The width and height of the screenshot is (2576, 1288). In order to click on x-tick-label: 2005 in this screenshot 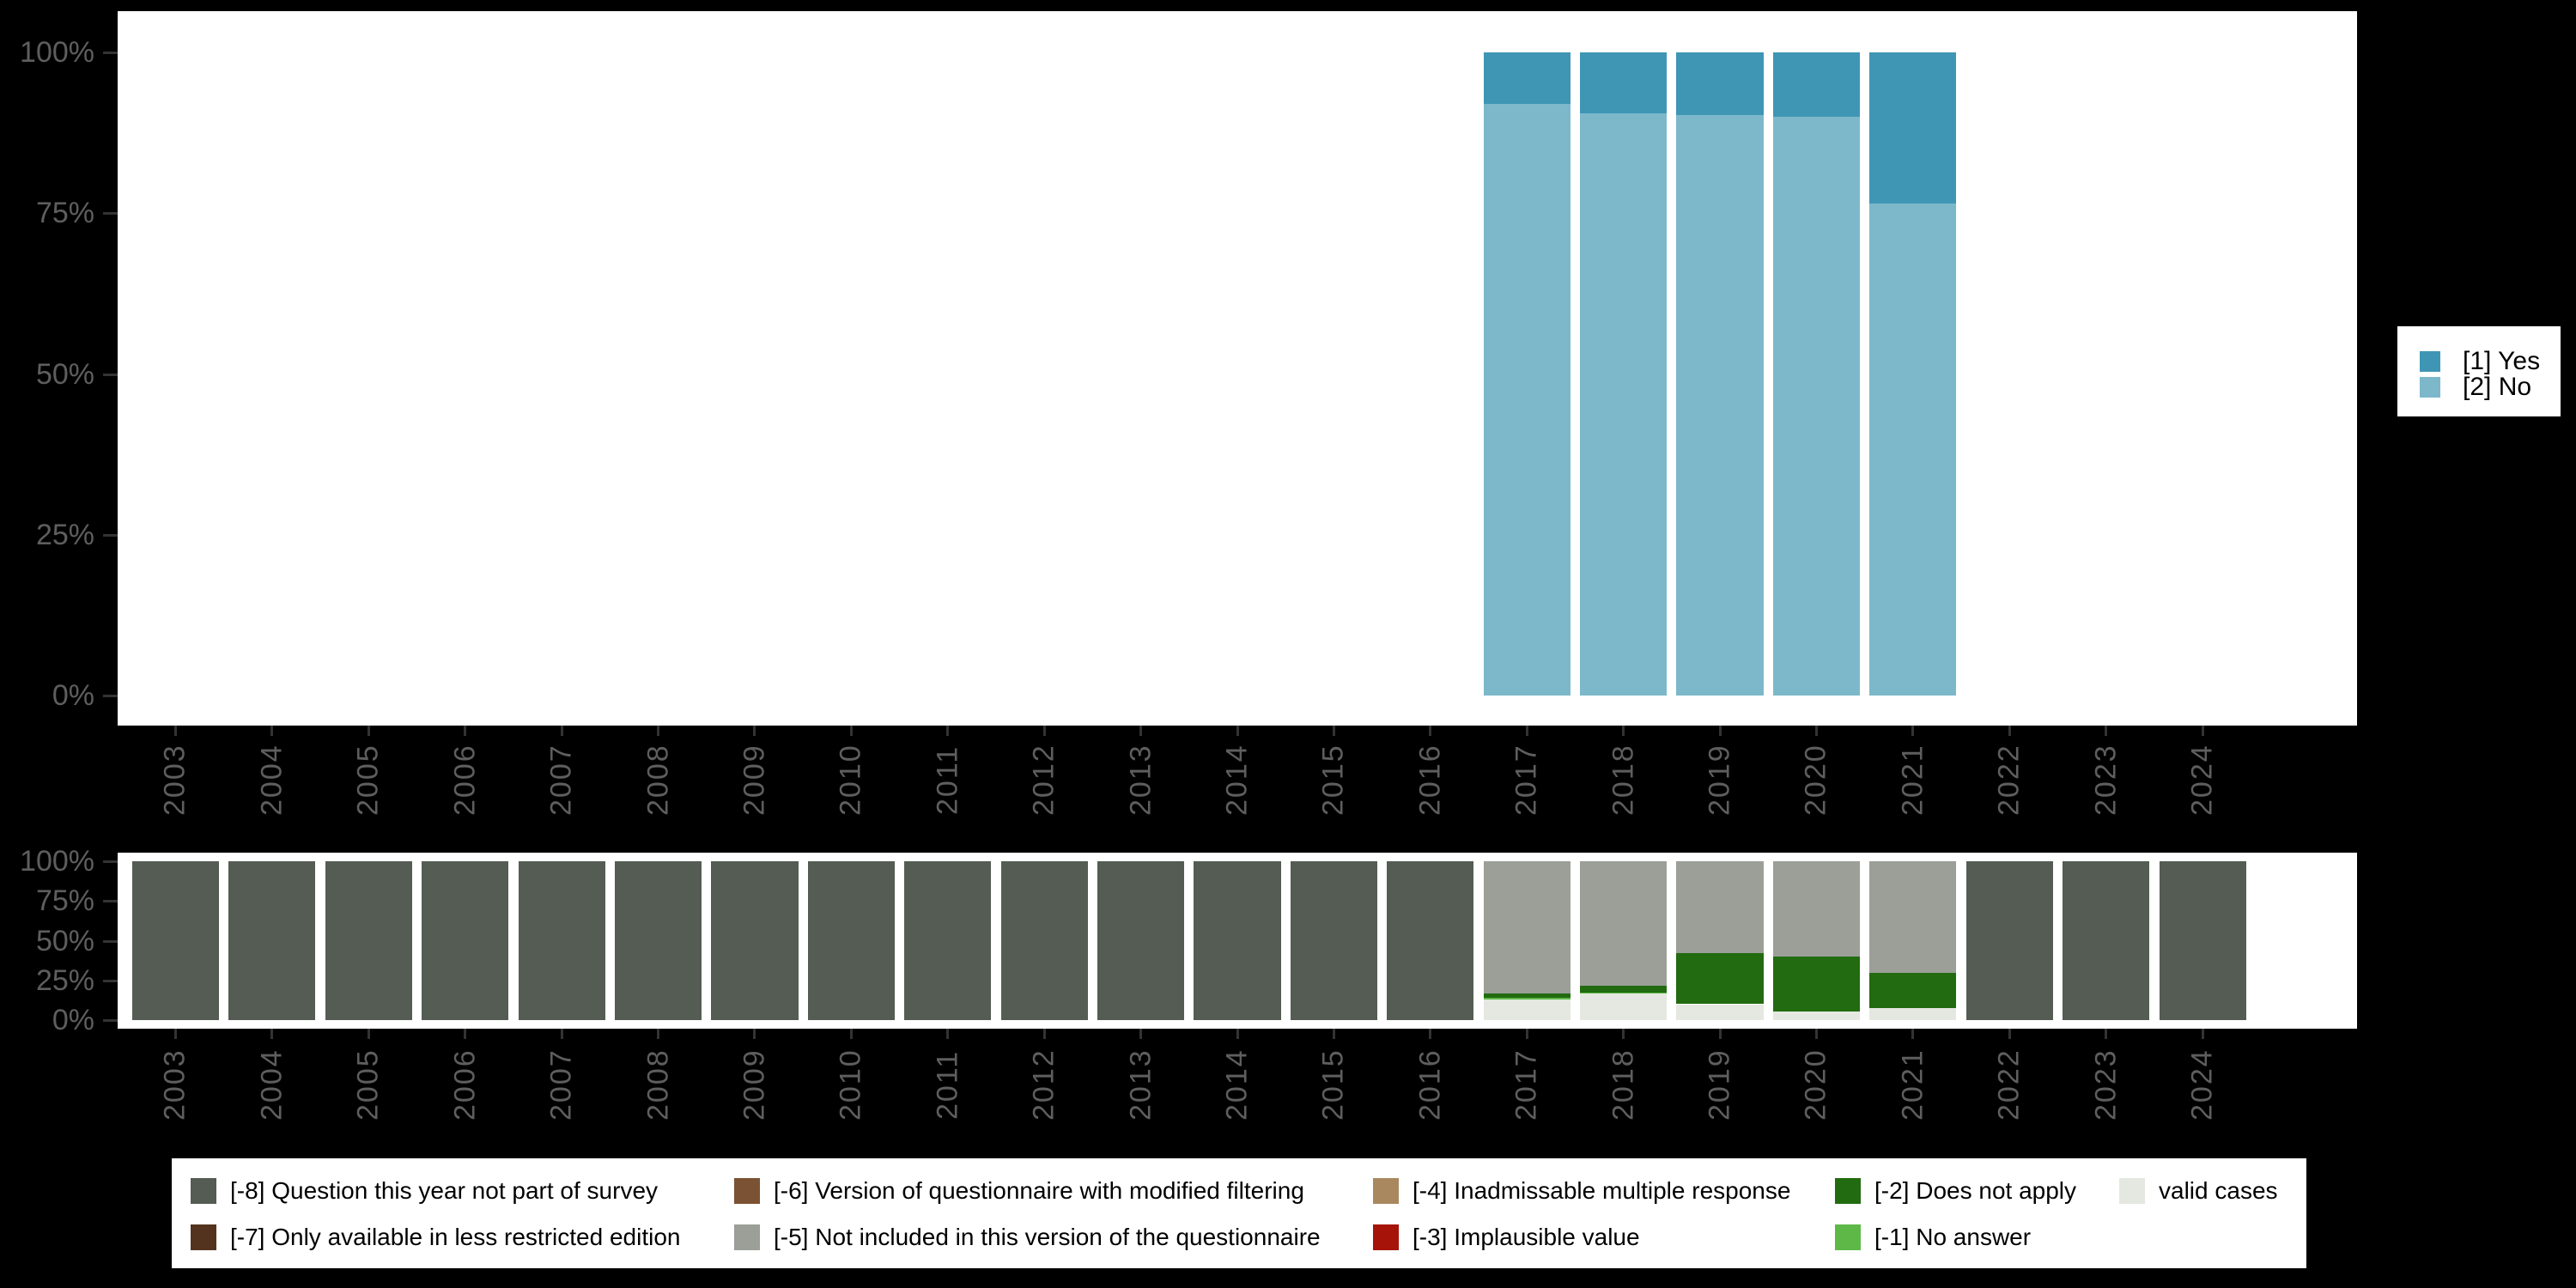, I will do `click(368, 1085)`.